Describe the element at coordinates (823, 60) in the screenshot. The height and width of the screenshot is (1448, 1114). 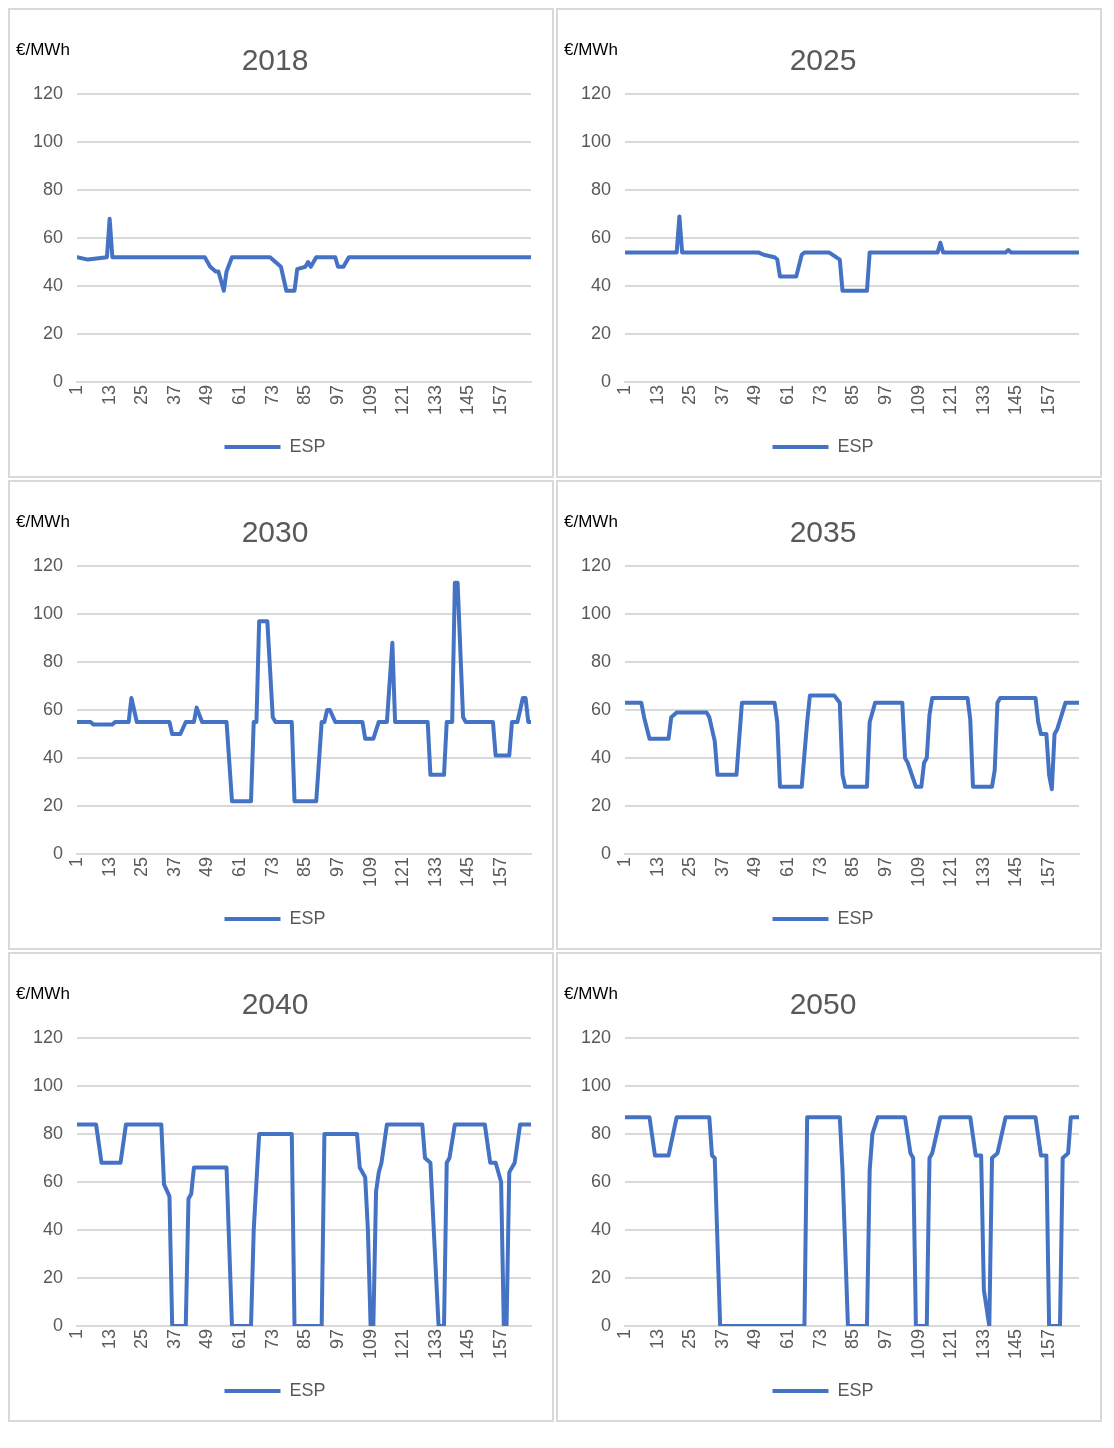
I see `chart-title: 2025` at that location.